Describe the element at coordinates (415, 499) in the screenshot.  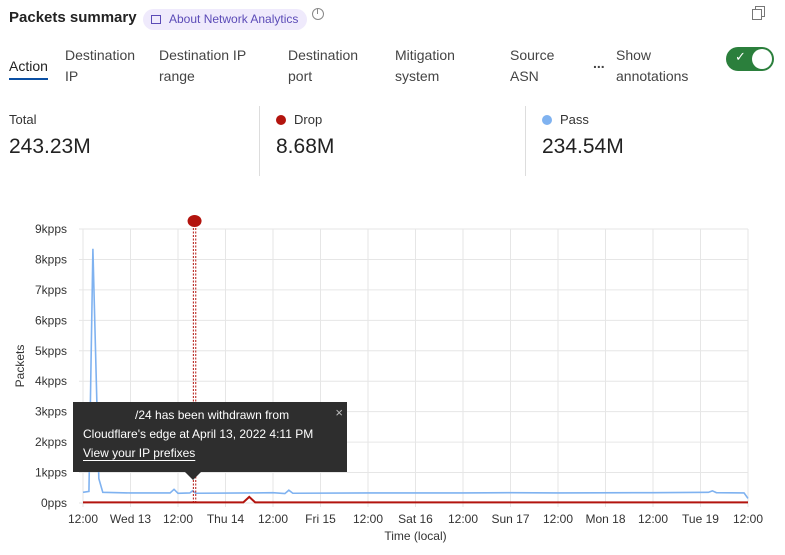
I see `series-line-drop` at that location.